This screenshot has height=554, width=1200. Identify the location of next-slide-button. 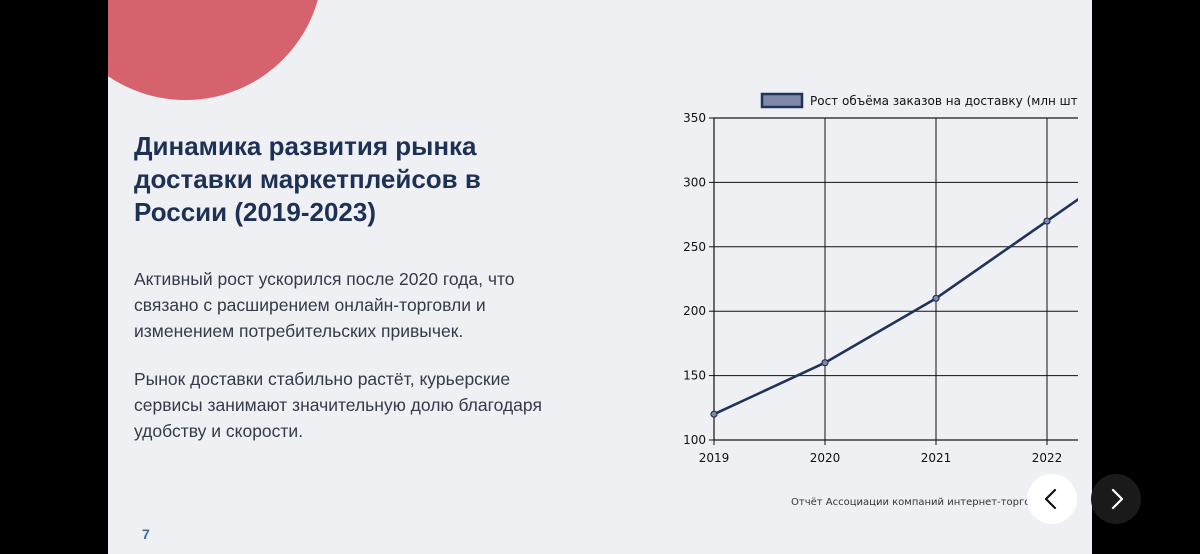
(1116, 499).